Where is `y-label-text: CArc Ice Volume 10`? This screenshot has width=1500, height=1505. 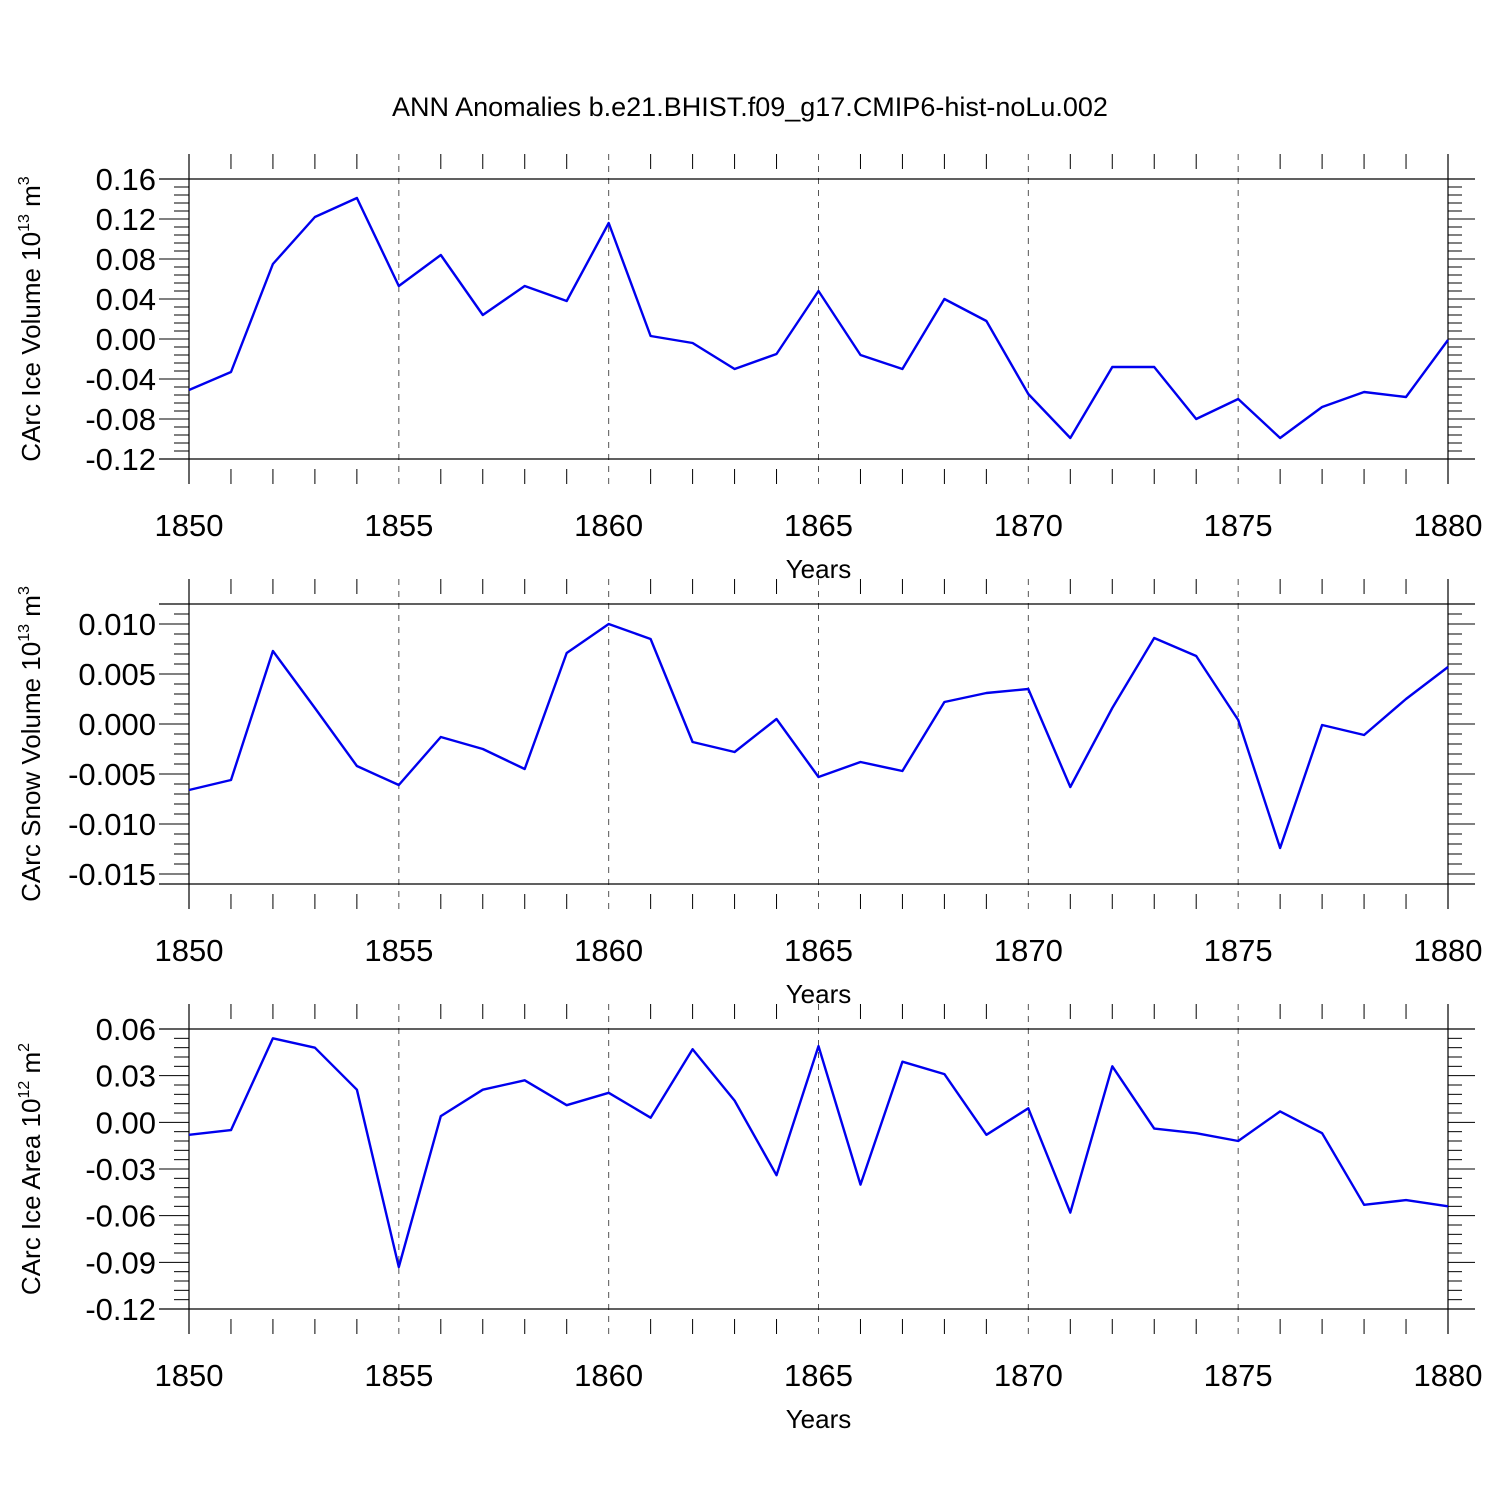 y-label-text: CArc Ice Volume 10 is located at coordinates (31, 347).